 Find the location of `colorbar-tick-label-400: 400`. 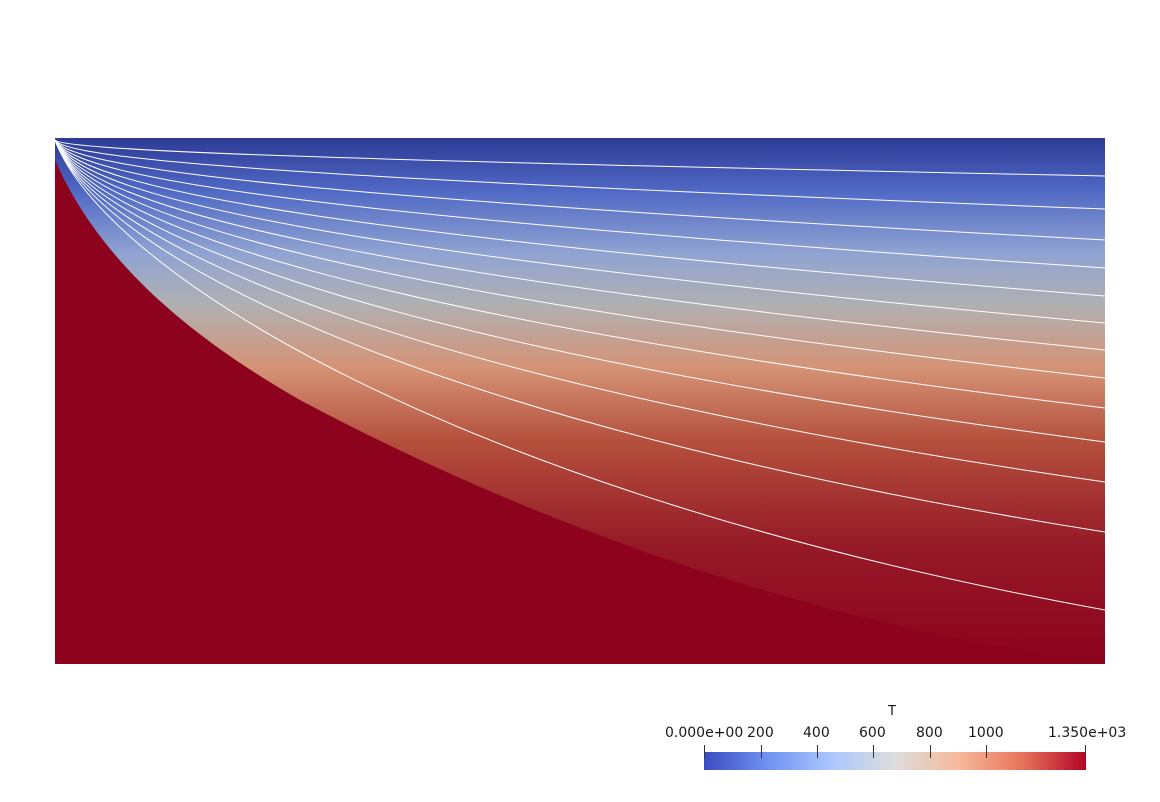

colorbar-tick-label-400: 400 is located at coordinates (816, 733).